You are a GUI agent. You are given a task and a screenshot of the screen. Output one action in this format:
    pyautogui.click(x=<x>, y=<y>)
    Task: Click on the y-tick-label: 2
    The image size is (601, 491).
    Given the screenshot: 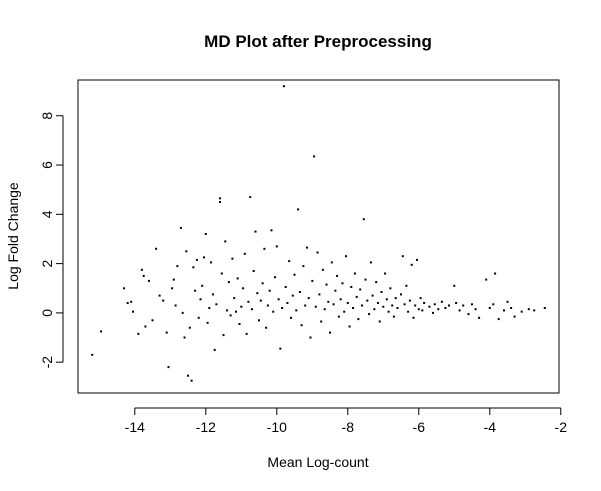 What is the action you would take?
    pyautogui.click(x=47, y=264)
    